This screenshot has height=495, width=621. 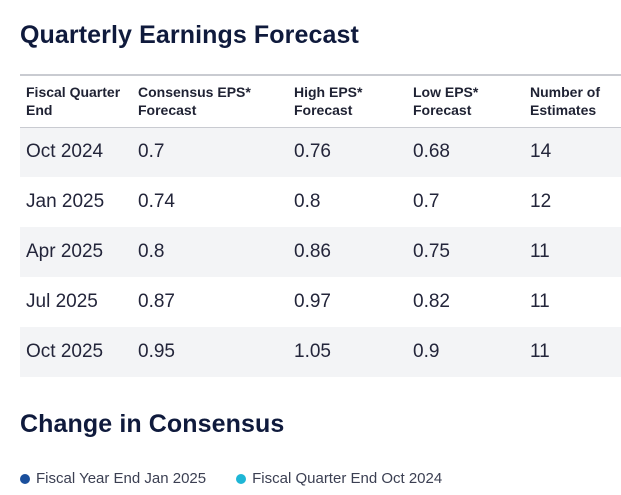 What do you see at coordinates (312, 152) in the screenshot?
I see `cell-high-eps: 0.76` at bounding box center [312, 152].